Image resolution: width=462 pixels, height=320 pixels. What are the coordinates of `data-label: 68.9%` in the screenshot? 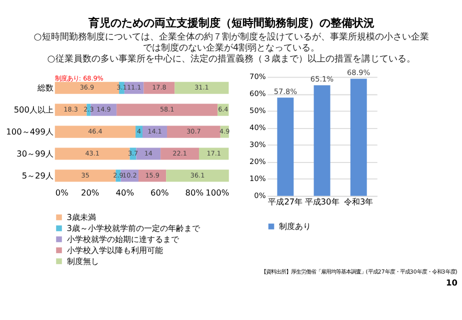 It's located at (358, 73).